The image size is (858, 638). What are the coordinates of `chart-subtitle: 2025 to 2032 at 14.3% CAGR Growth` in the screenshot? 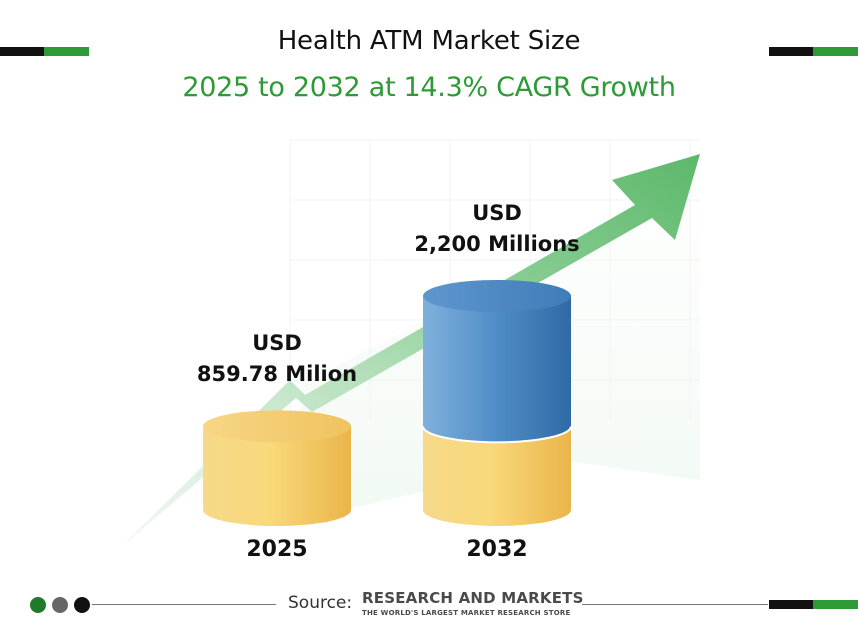 It's located at (429, 87).